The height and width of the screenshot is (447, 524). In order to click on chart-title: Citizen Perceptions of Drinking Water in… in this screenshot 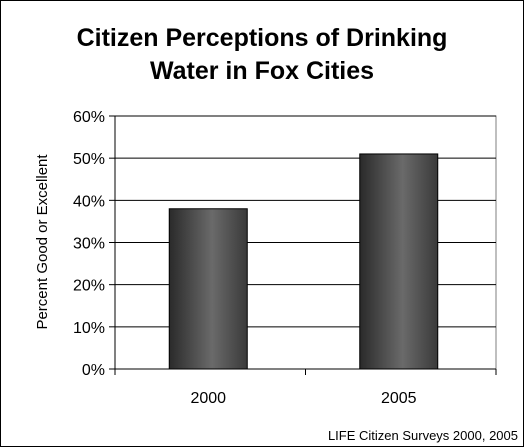, I will do `click(262, 55)`.